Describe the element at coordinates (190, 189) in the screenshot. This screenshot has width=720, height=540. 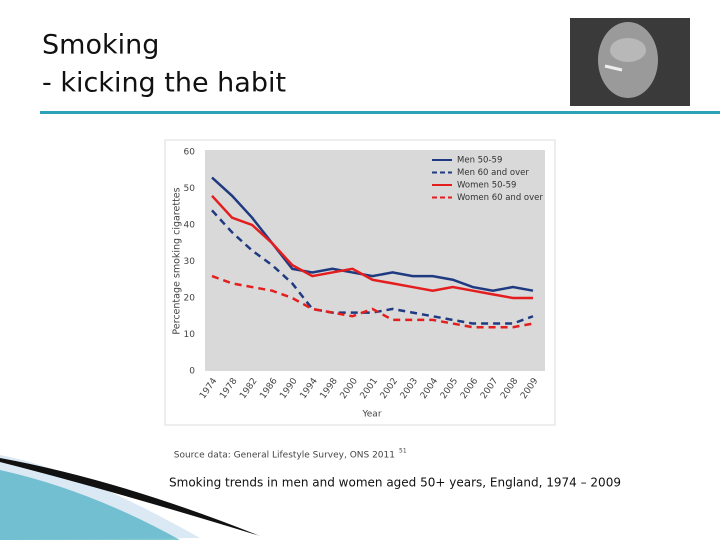
I see `y-tick-label: 50` at that location.